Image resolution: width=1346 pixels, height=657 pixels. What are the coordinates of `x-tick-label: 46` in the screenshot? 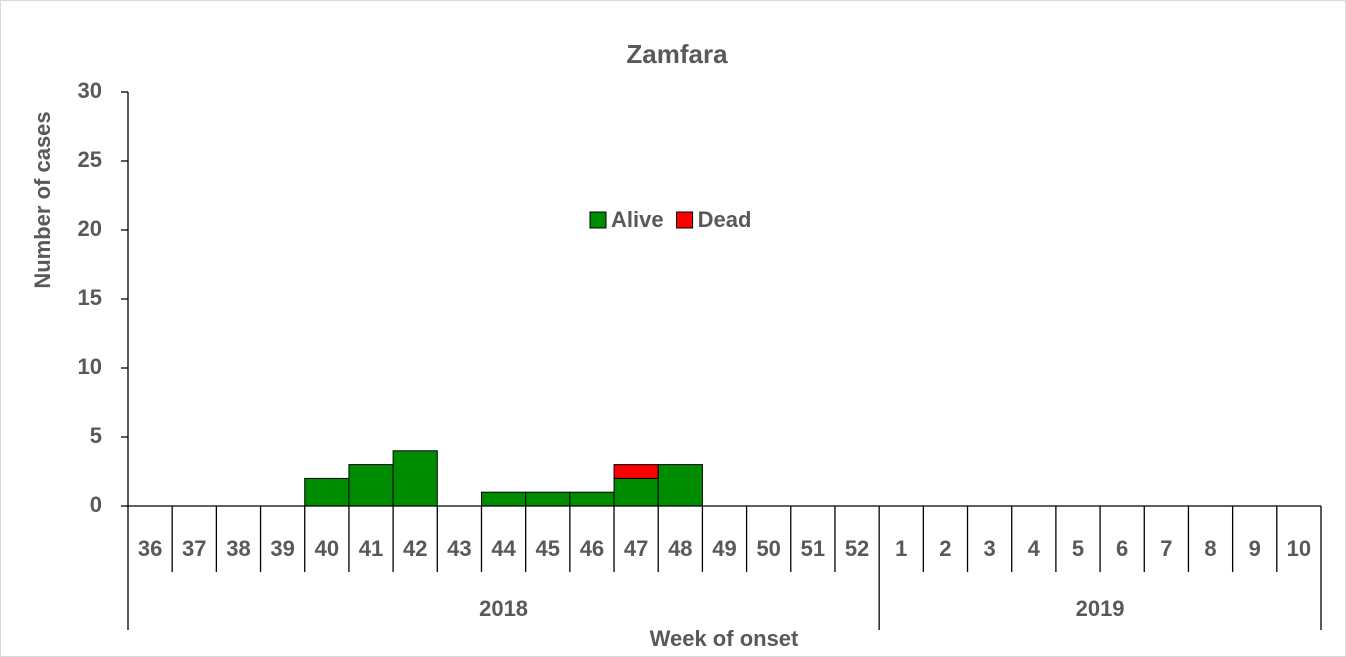 It's located at (592, 548).